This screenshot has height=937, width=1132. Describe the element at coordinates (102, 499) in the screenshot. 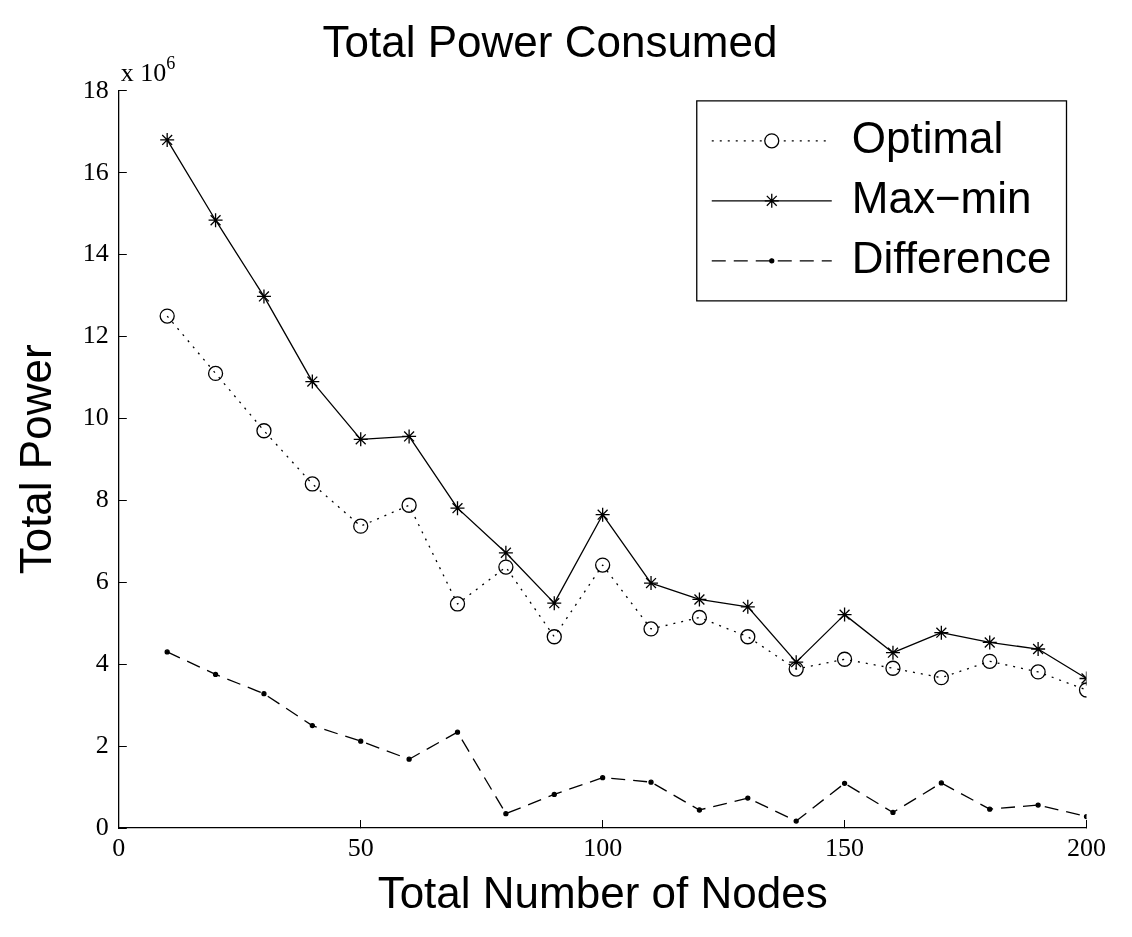

I see `y-tick-label: 8` at that location.